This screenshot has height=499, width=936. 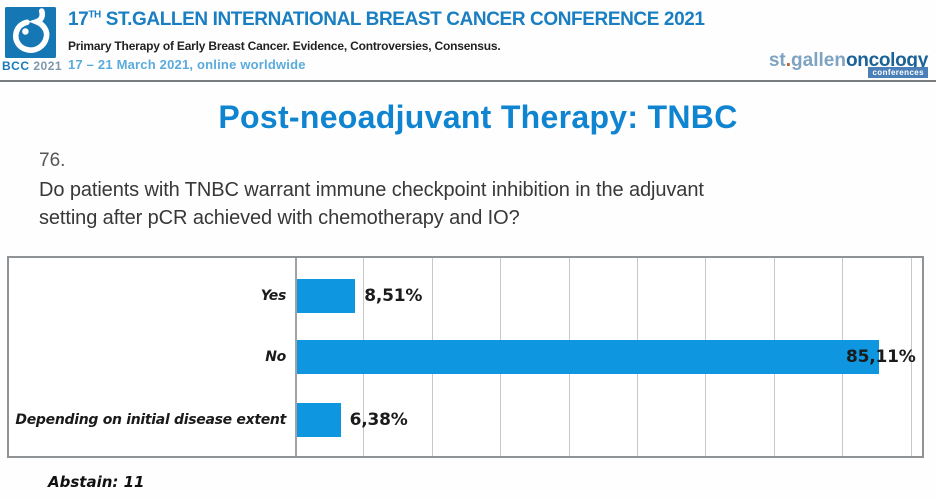 What do you see at coordinates (275, 357) in the screenshot?
I see `bar-category-label: No` at bounding box center [275, 357].